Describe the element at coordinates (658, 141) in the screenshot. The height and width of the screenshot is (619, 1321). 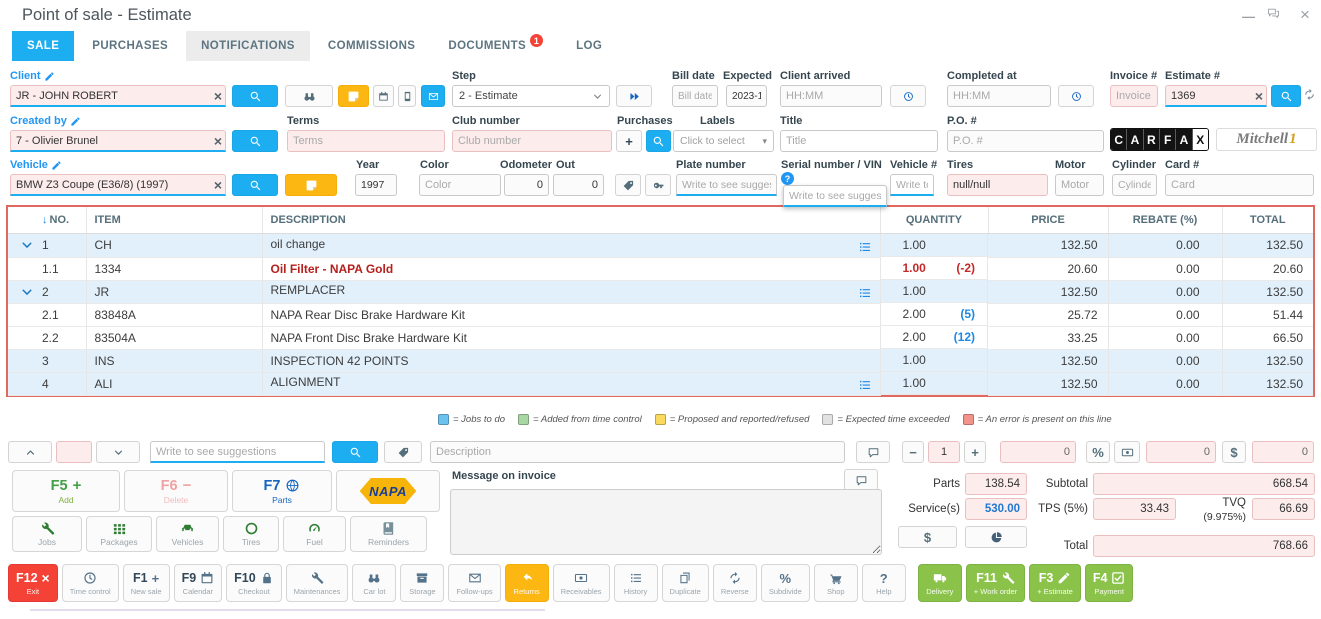
I see `purchases-search-button` at that location.